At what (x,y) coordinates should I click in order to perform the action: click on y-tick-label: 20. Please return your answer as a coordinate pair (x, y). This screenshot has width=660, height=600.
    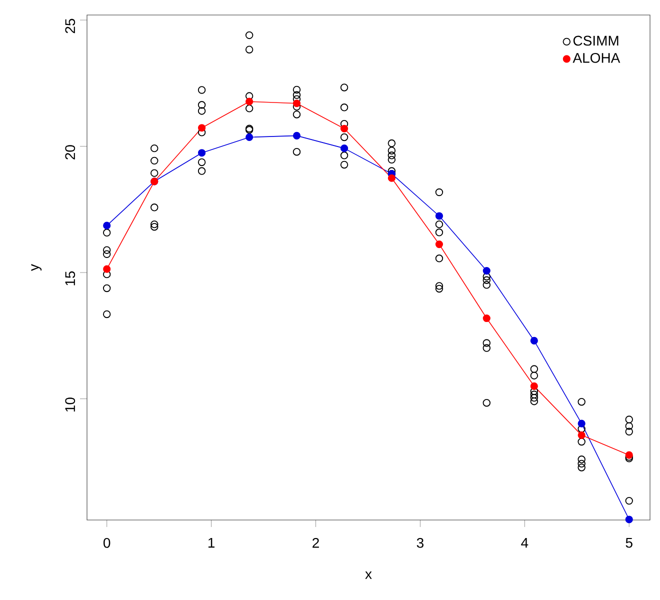
    Looking at the image, I should click on (70, 152).